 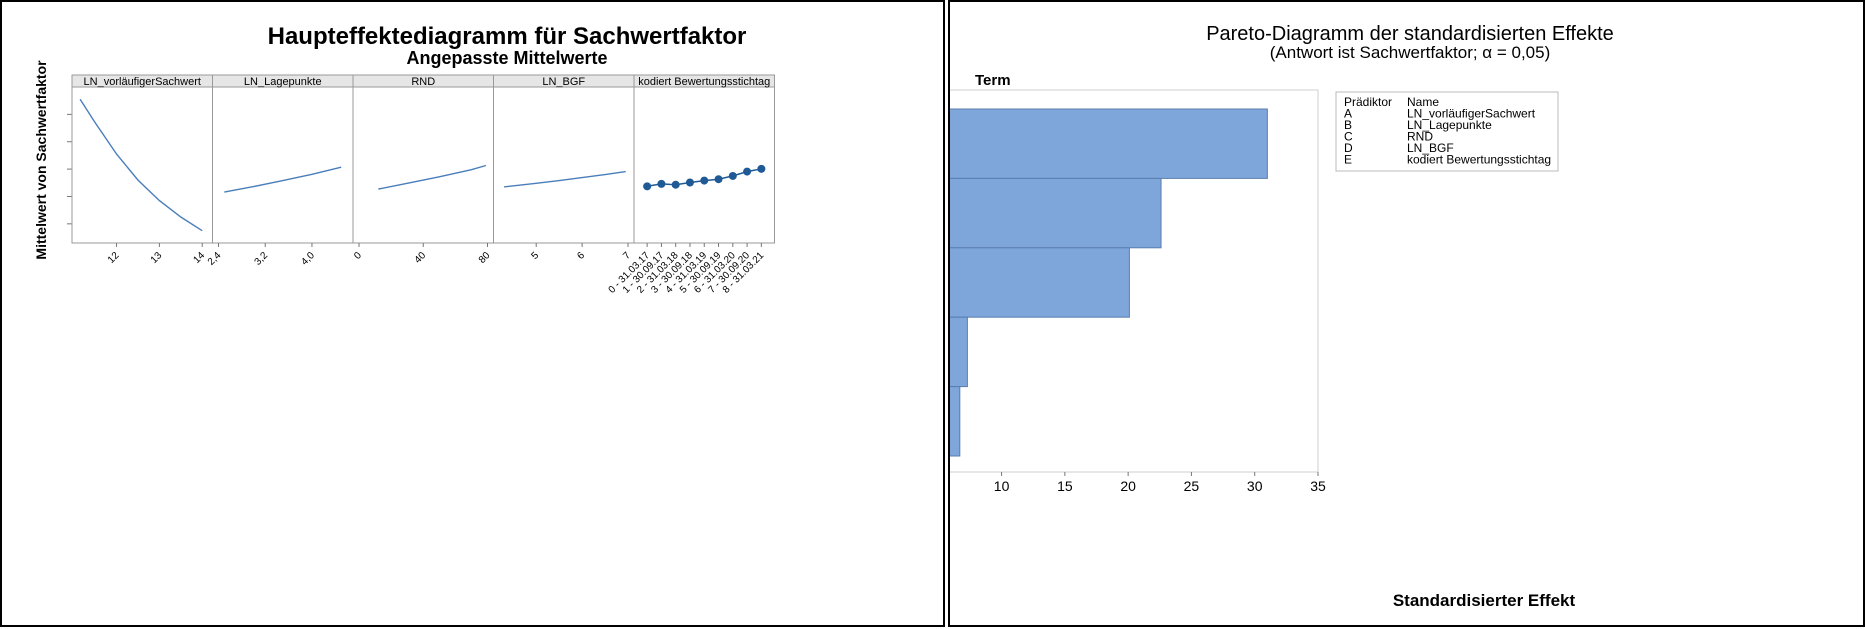 What do you see at coordinates (1065, 486) in the screenshot?
I see `pareto-x-tick-label: 15` at bounding box center [1065, 486].